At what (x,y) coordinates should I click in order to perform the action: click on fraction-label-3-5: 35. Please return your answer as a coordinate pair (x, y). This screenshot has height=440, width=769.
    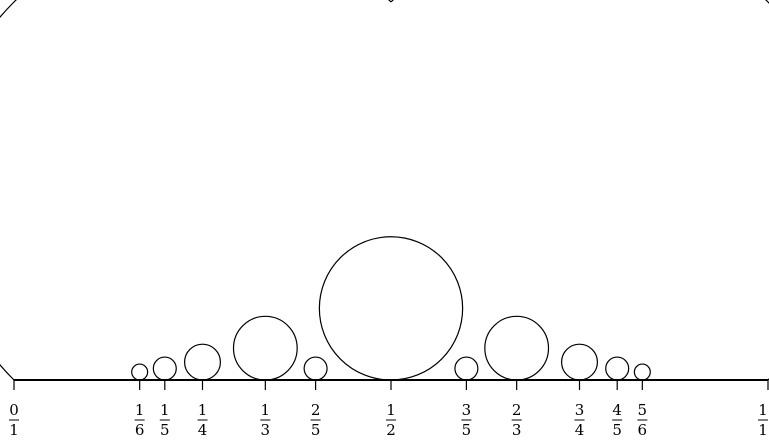
    Looking at the image, I should click on (466, 420).